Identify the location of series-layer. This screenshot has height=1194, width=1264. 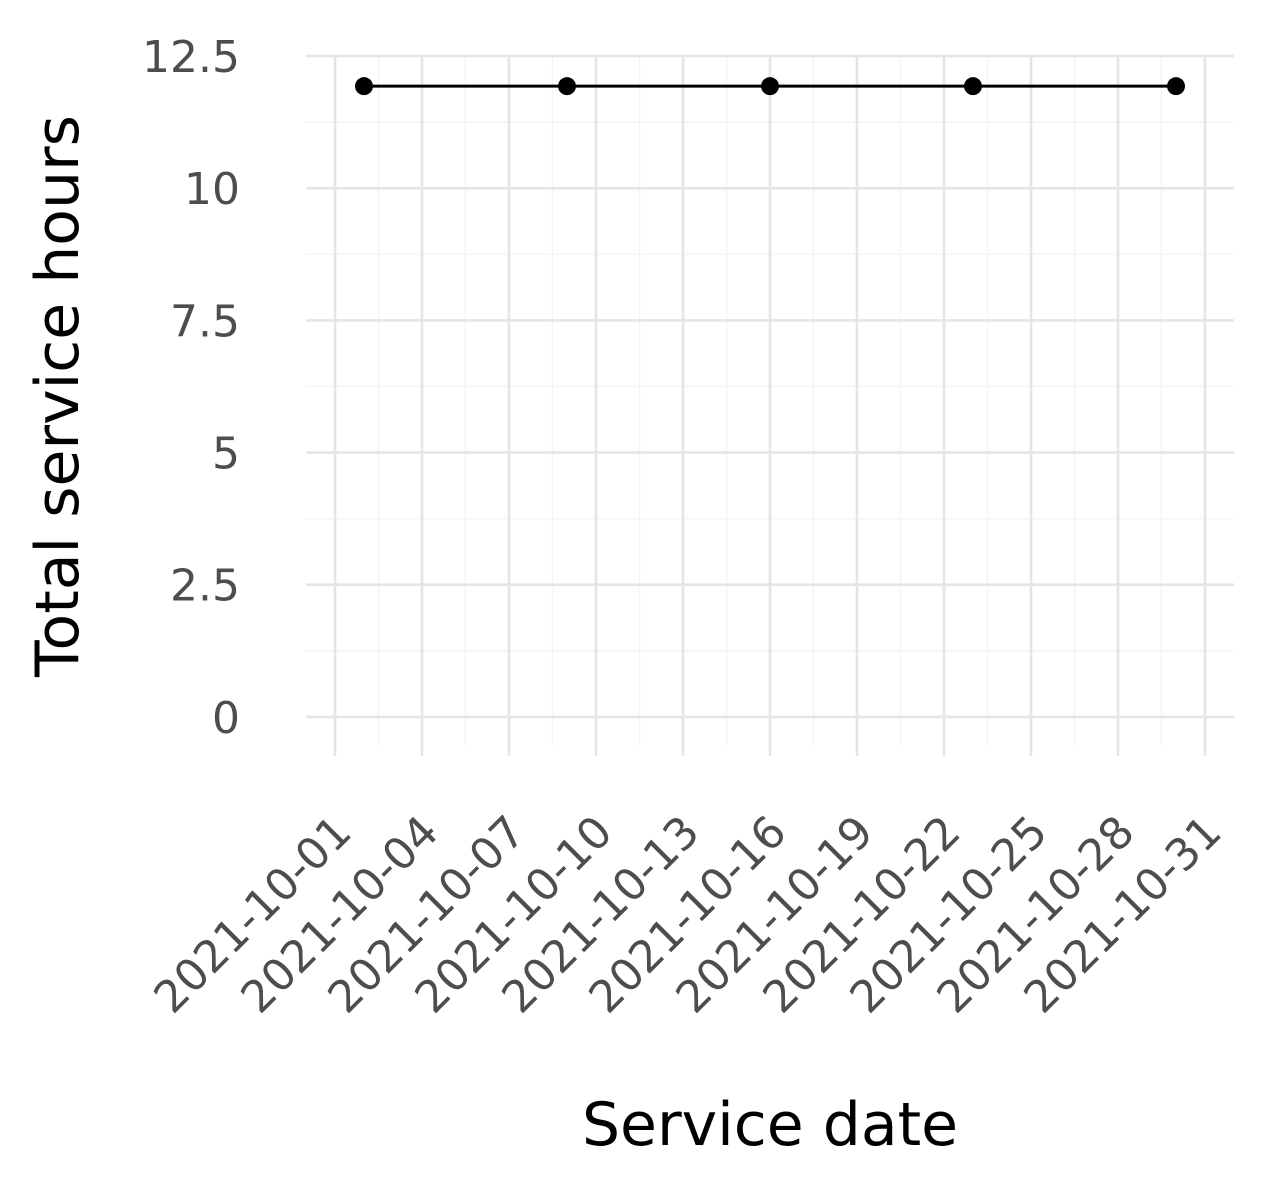
(770, 86).